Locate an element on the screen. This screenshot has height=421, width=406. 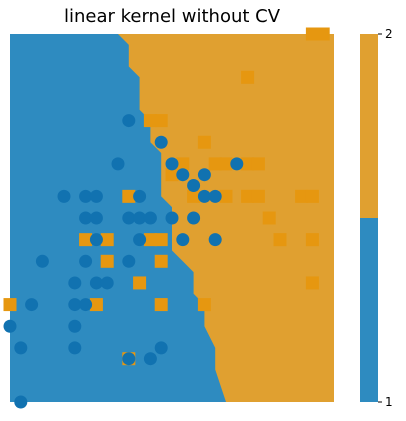
colorbar: 12 is located at coordinates (376, 218).